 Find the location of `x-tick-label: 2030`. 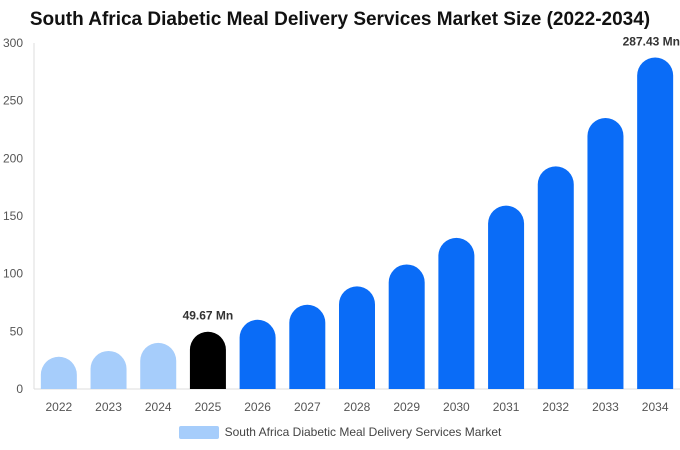

x-tick-label: 2030 is located at coordinates (456, 407).